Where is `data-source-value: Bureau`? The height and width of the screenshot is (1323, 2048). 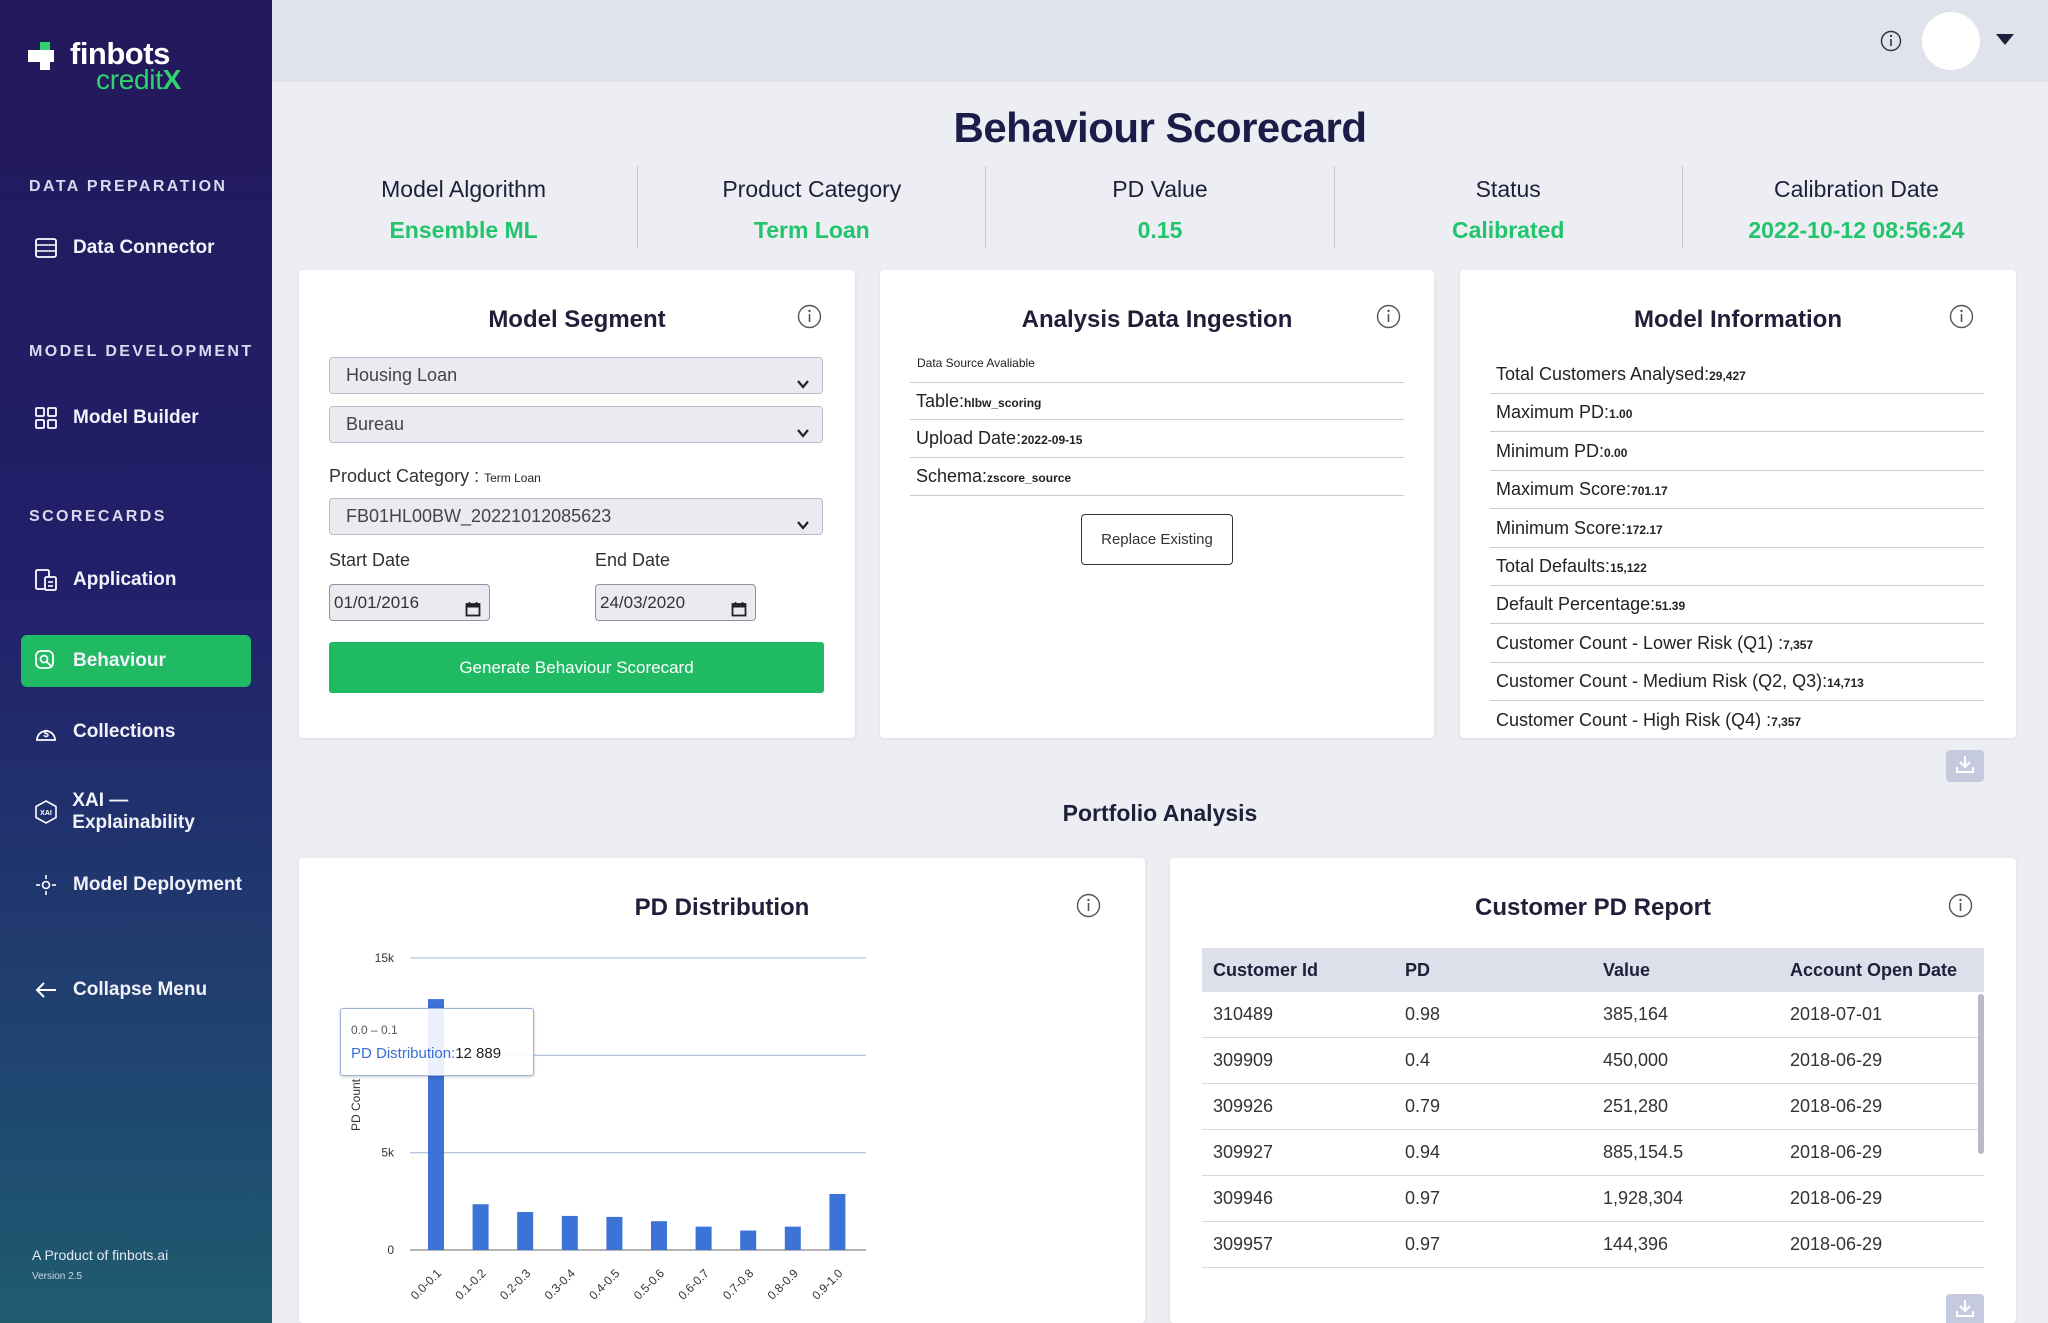 data-source-value: Bureau is located at coordinates (375, 424).